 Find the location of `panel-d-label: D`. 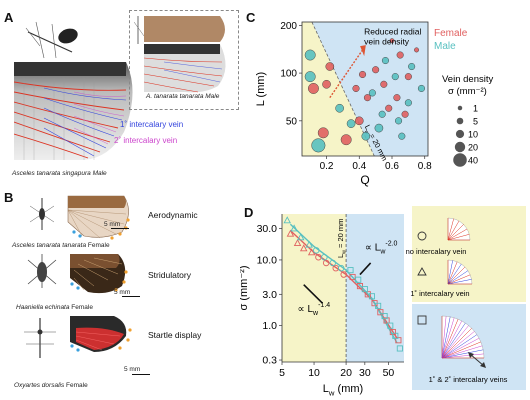

panel-d-label: D is located at coordinates (249, 212).